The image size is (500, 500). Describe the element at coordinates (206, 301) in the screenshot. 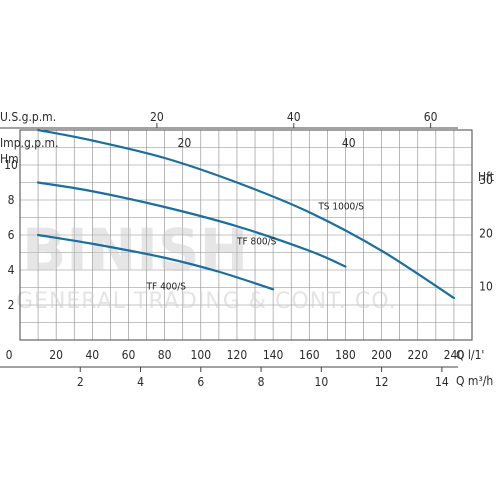

I see `watermark-company: GENERAL TRADING & CONT. CO.` at that location.